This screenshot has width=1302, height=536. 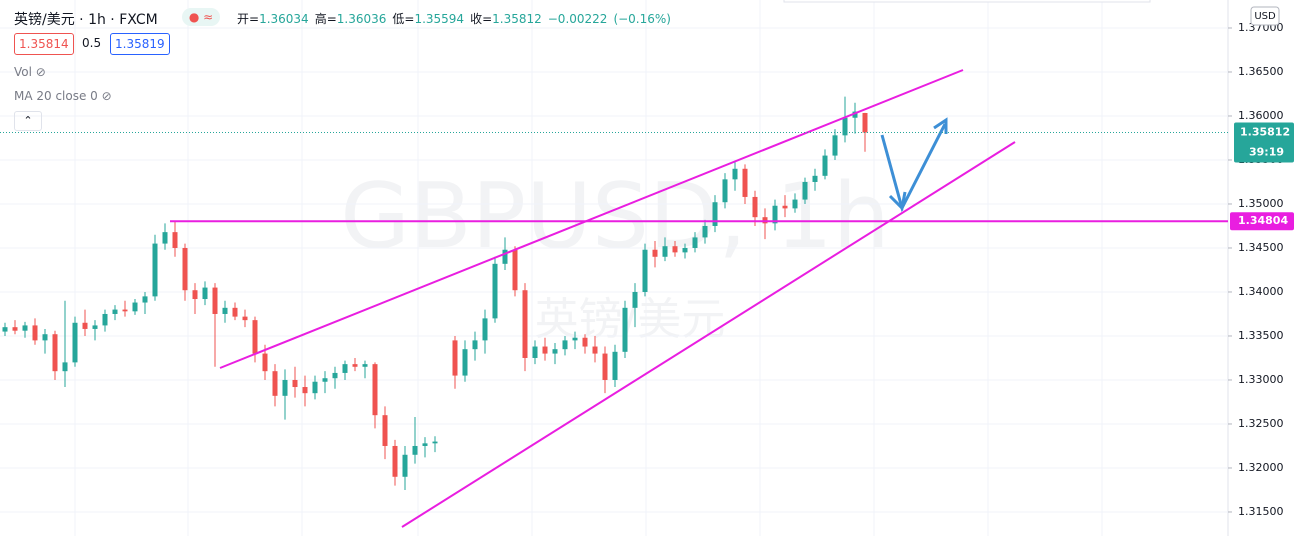 What do you see at coordinates (642, 19) in the screenshot?
I see `change-percent: (−0.16%)` at bounding box center [642, 19].